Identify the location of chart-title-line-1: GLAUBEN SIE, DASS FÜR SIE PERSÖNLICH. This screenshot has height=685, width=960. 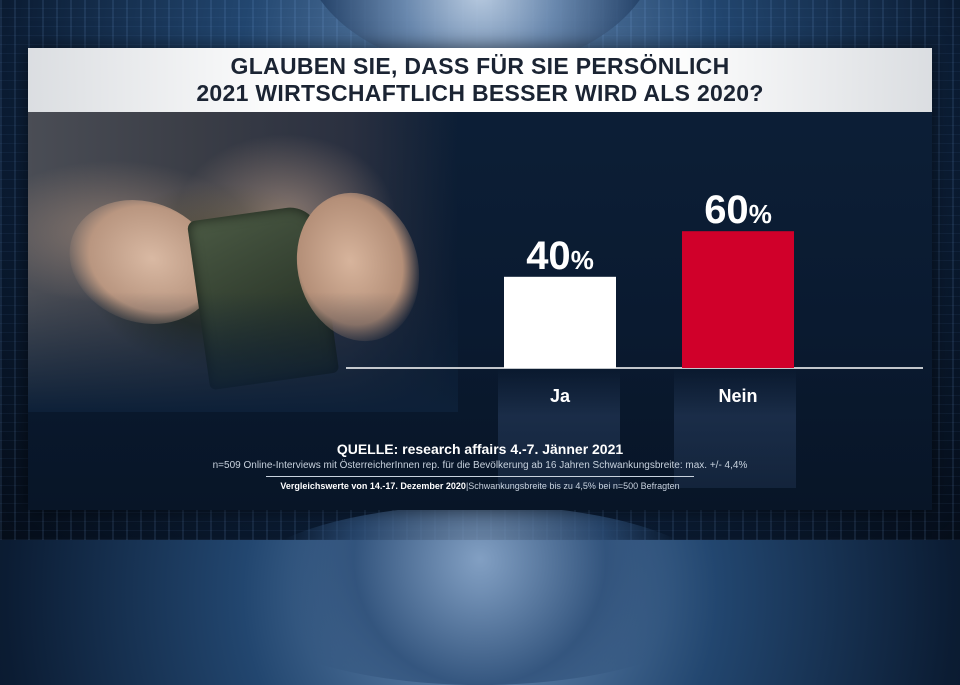
(480, 66).